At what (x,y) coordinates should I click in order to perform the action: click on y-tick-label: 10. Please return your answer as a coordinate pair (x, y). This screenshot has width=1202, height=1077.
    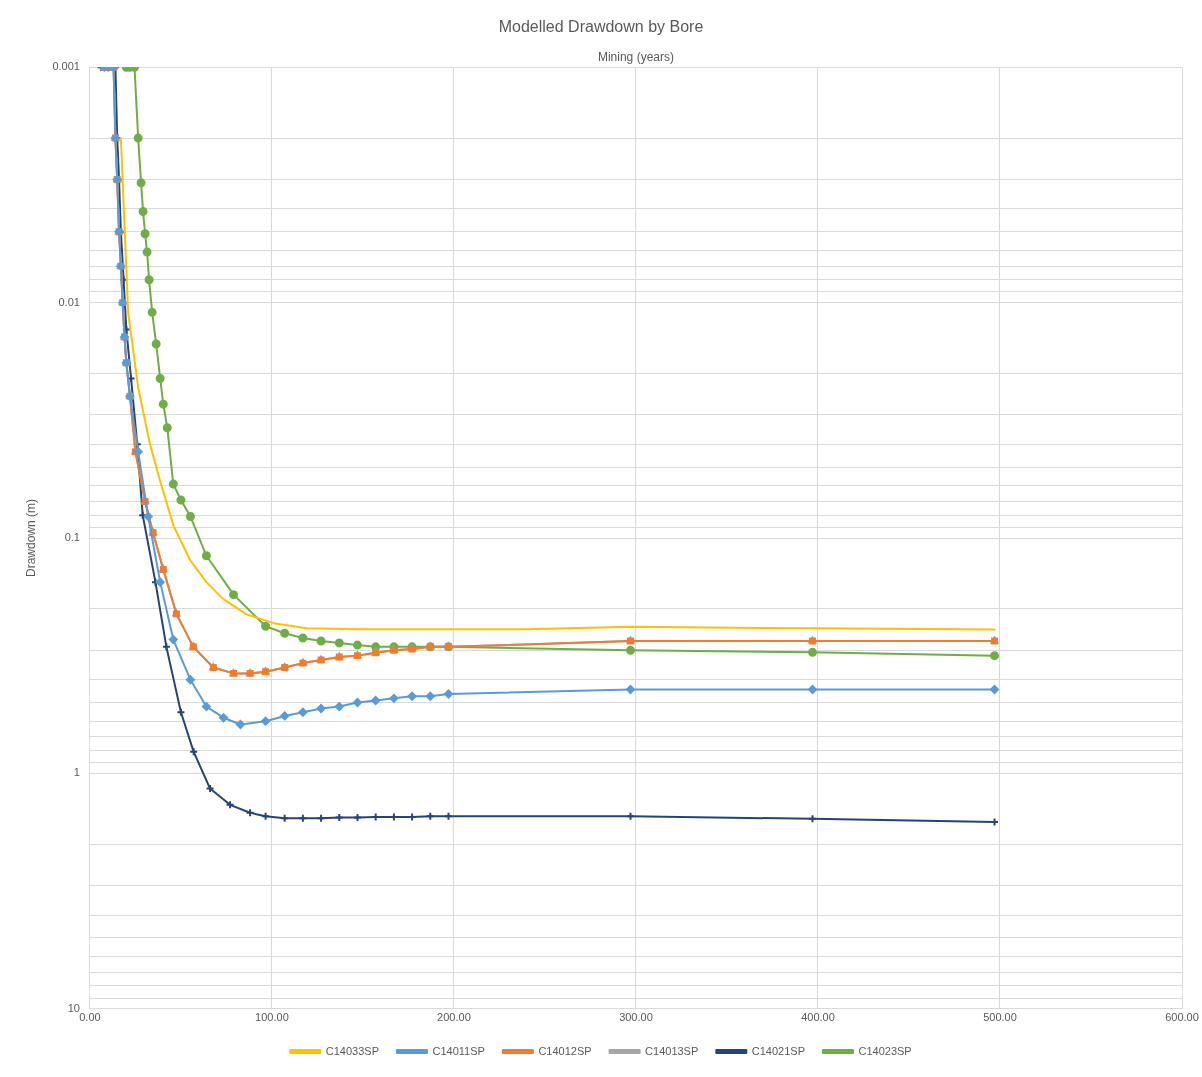
    Looking at the image, I should click on (73, 1007).